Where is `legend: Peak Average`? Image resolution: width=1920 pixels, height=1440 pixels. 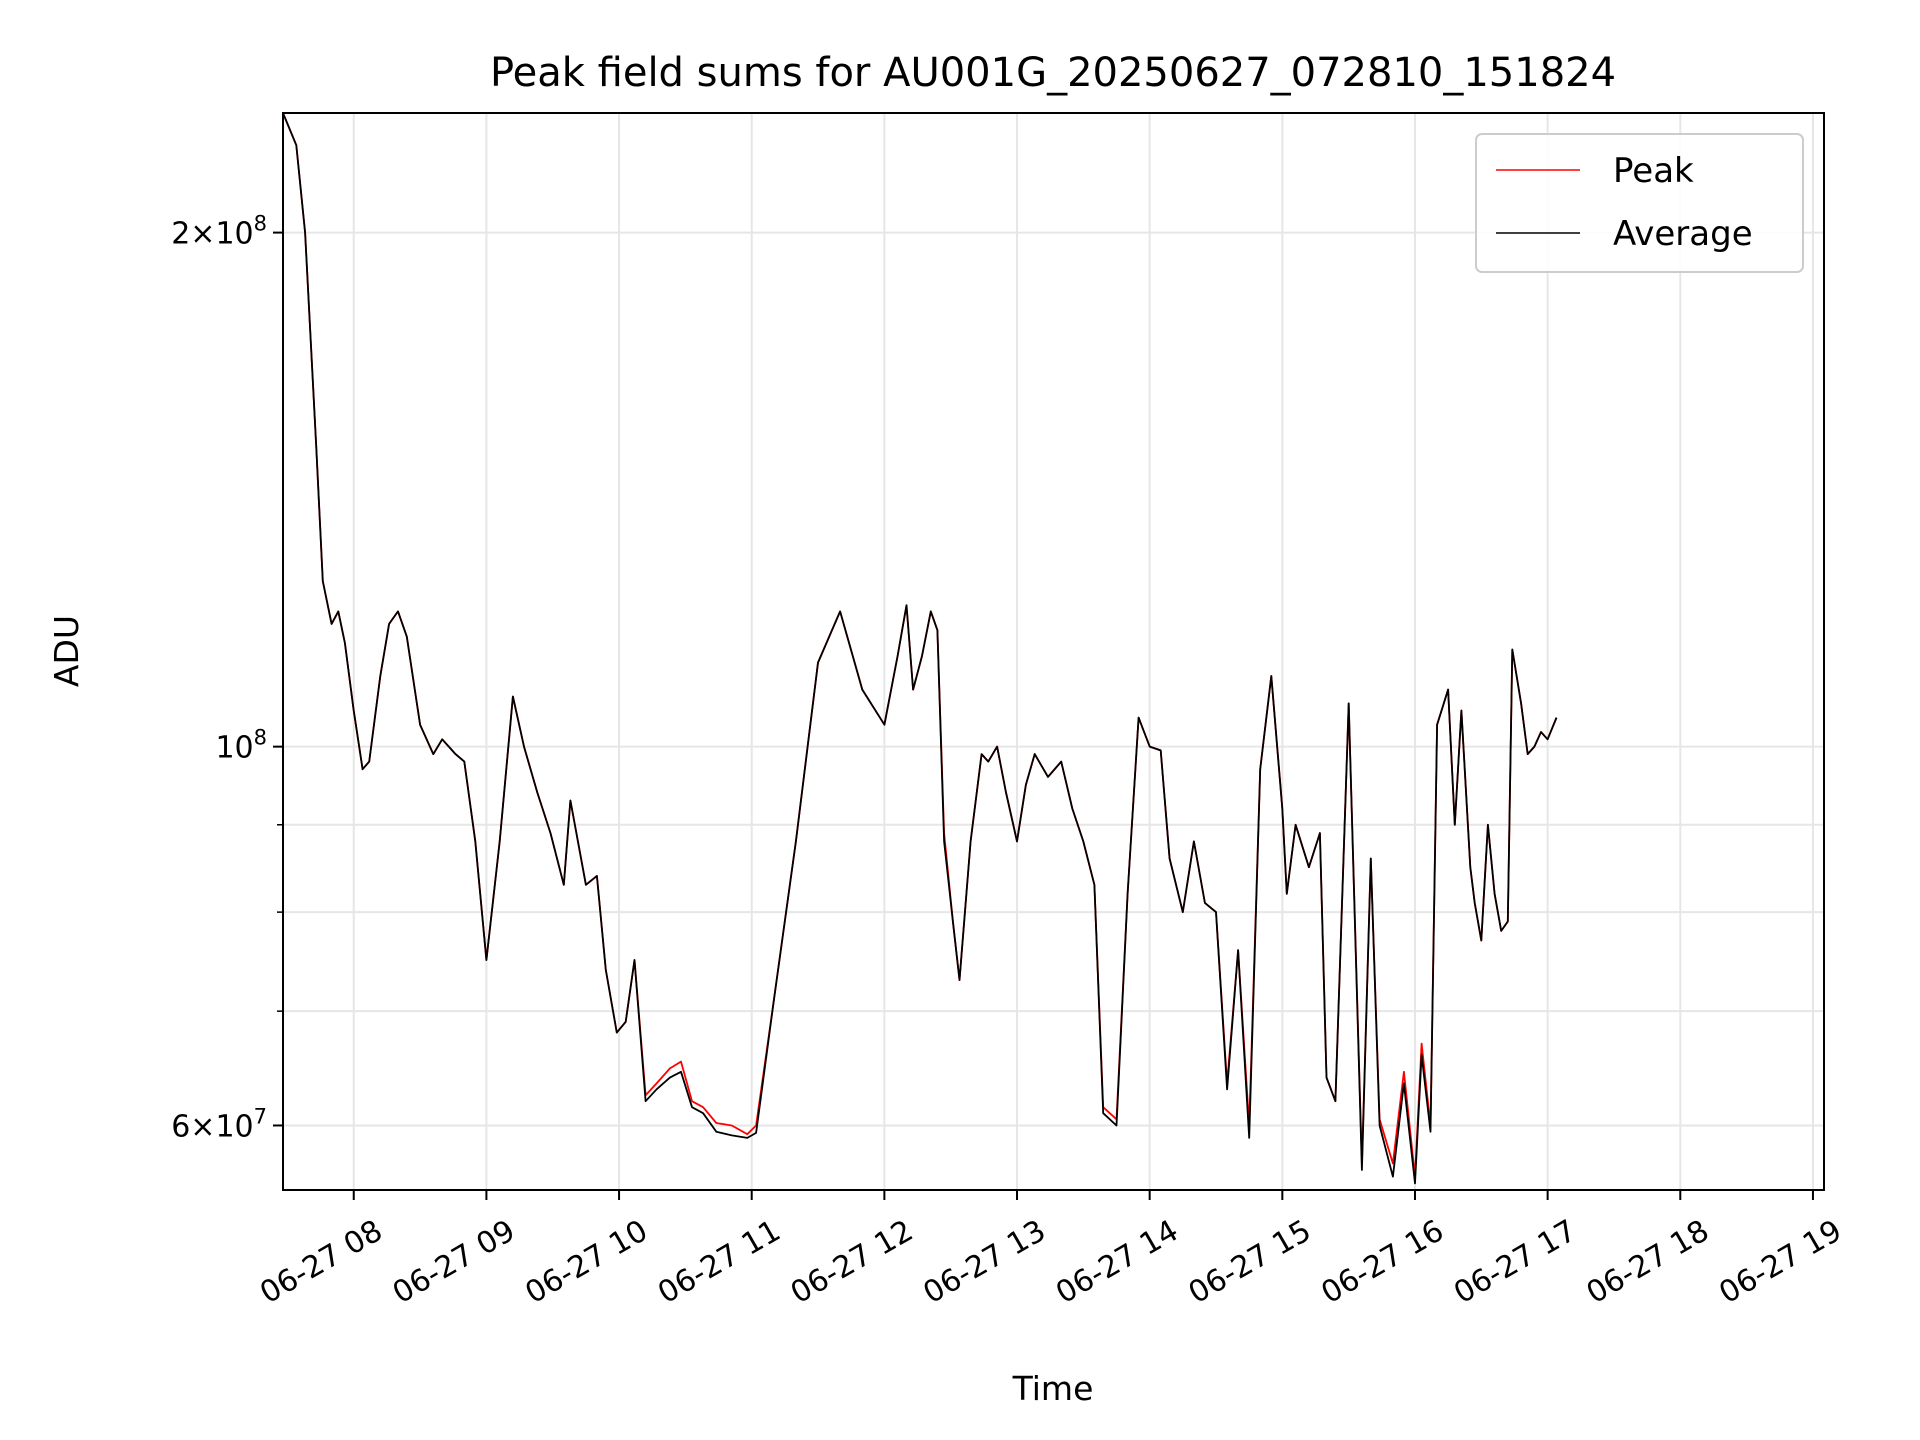 legend: Peak Average is located at coordinates (1639, 203).